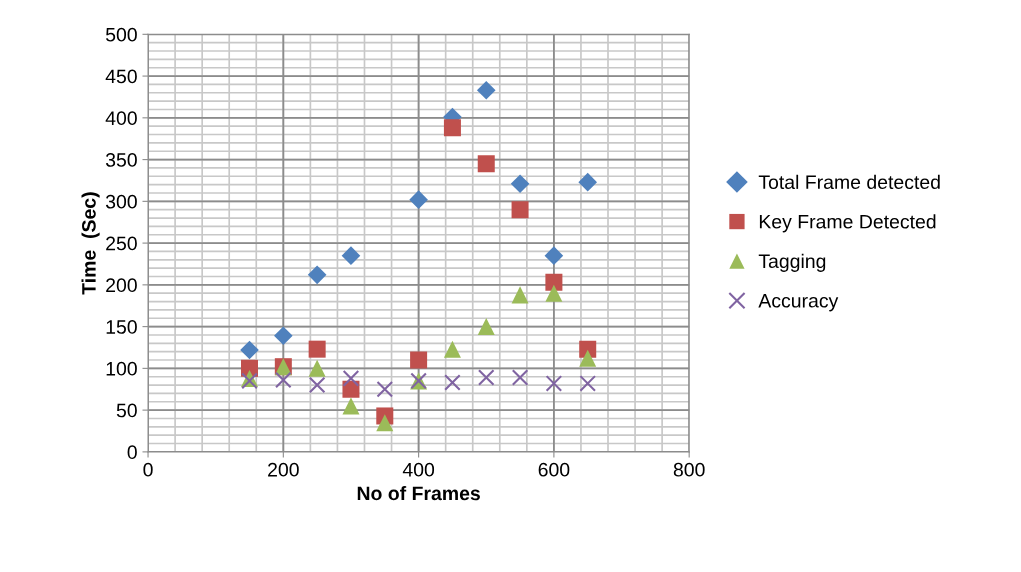 The image size is (1021, 572). I want to click on legend-label: Key Frame Detected, so click(847, 223).